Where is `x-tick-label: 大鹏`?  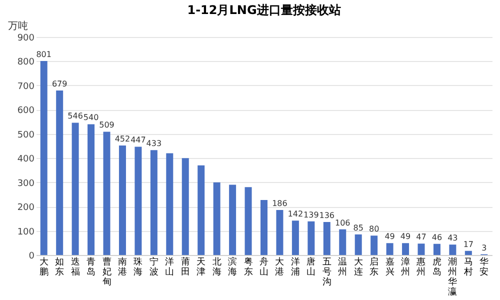 x-tick-label: 大鹏 is located at coordinates (43, 267).